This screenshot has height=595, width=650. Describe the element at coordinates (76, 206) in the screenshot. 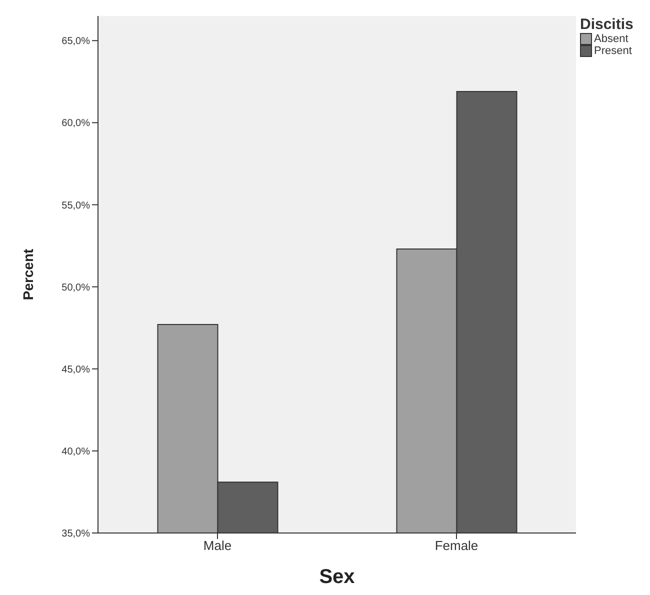

I see `y-tick-label: 55,0%` at that location.